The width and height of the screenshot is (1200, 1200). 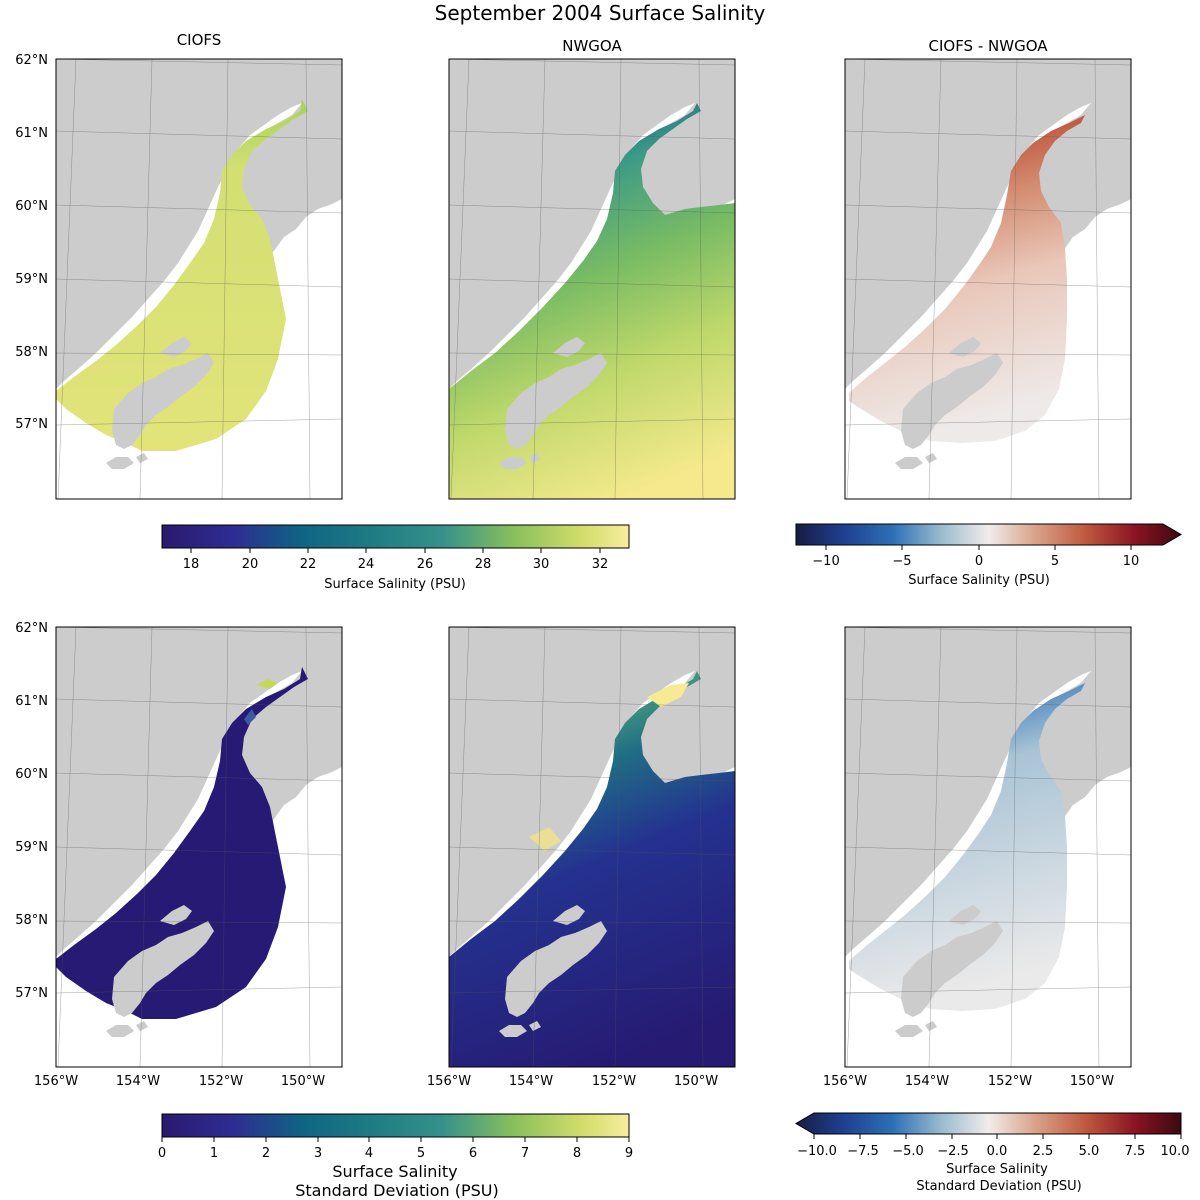 I want to click on lat-labels-row2: 62°N 61°N 60°N 59°N 58°N 57°N, so click(x=31, y=811).